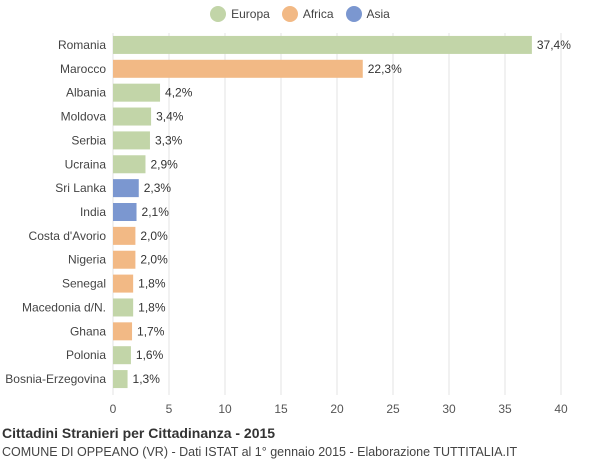 This screenshot has height=460, width=600. I want to click on legend-swatch-asia, so click(353, 14).